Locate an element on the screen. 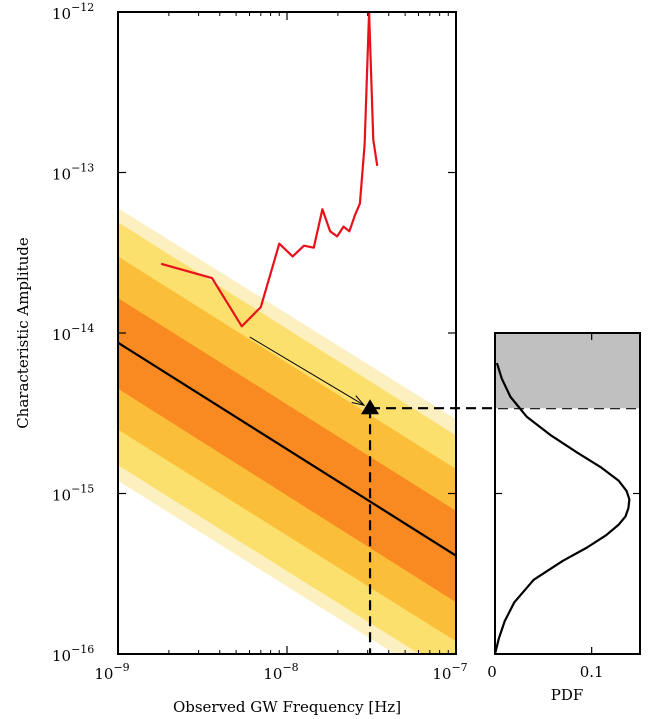 The image size is (648, 719). side-plot-lines is located at coordinates (563, 508).